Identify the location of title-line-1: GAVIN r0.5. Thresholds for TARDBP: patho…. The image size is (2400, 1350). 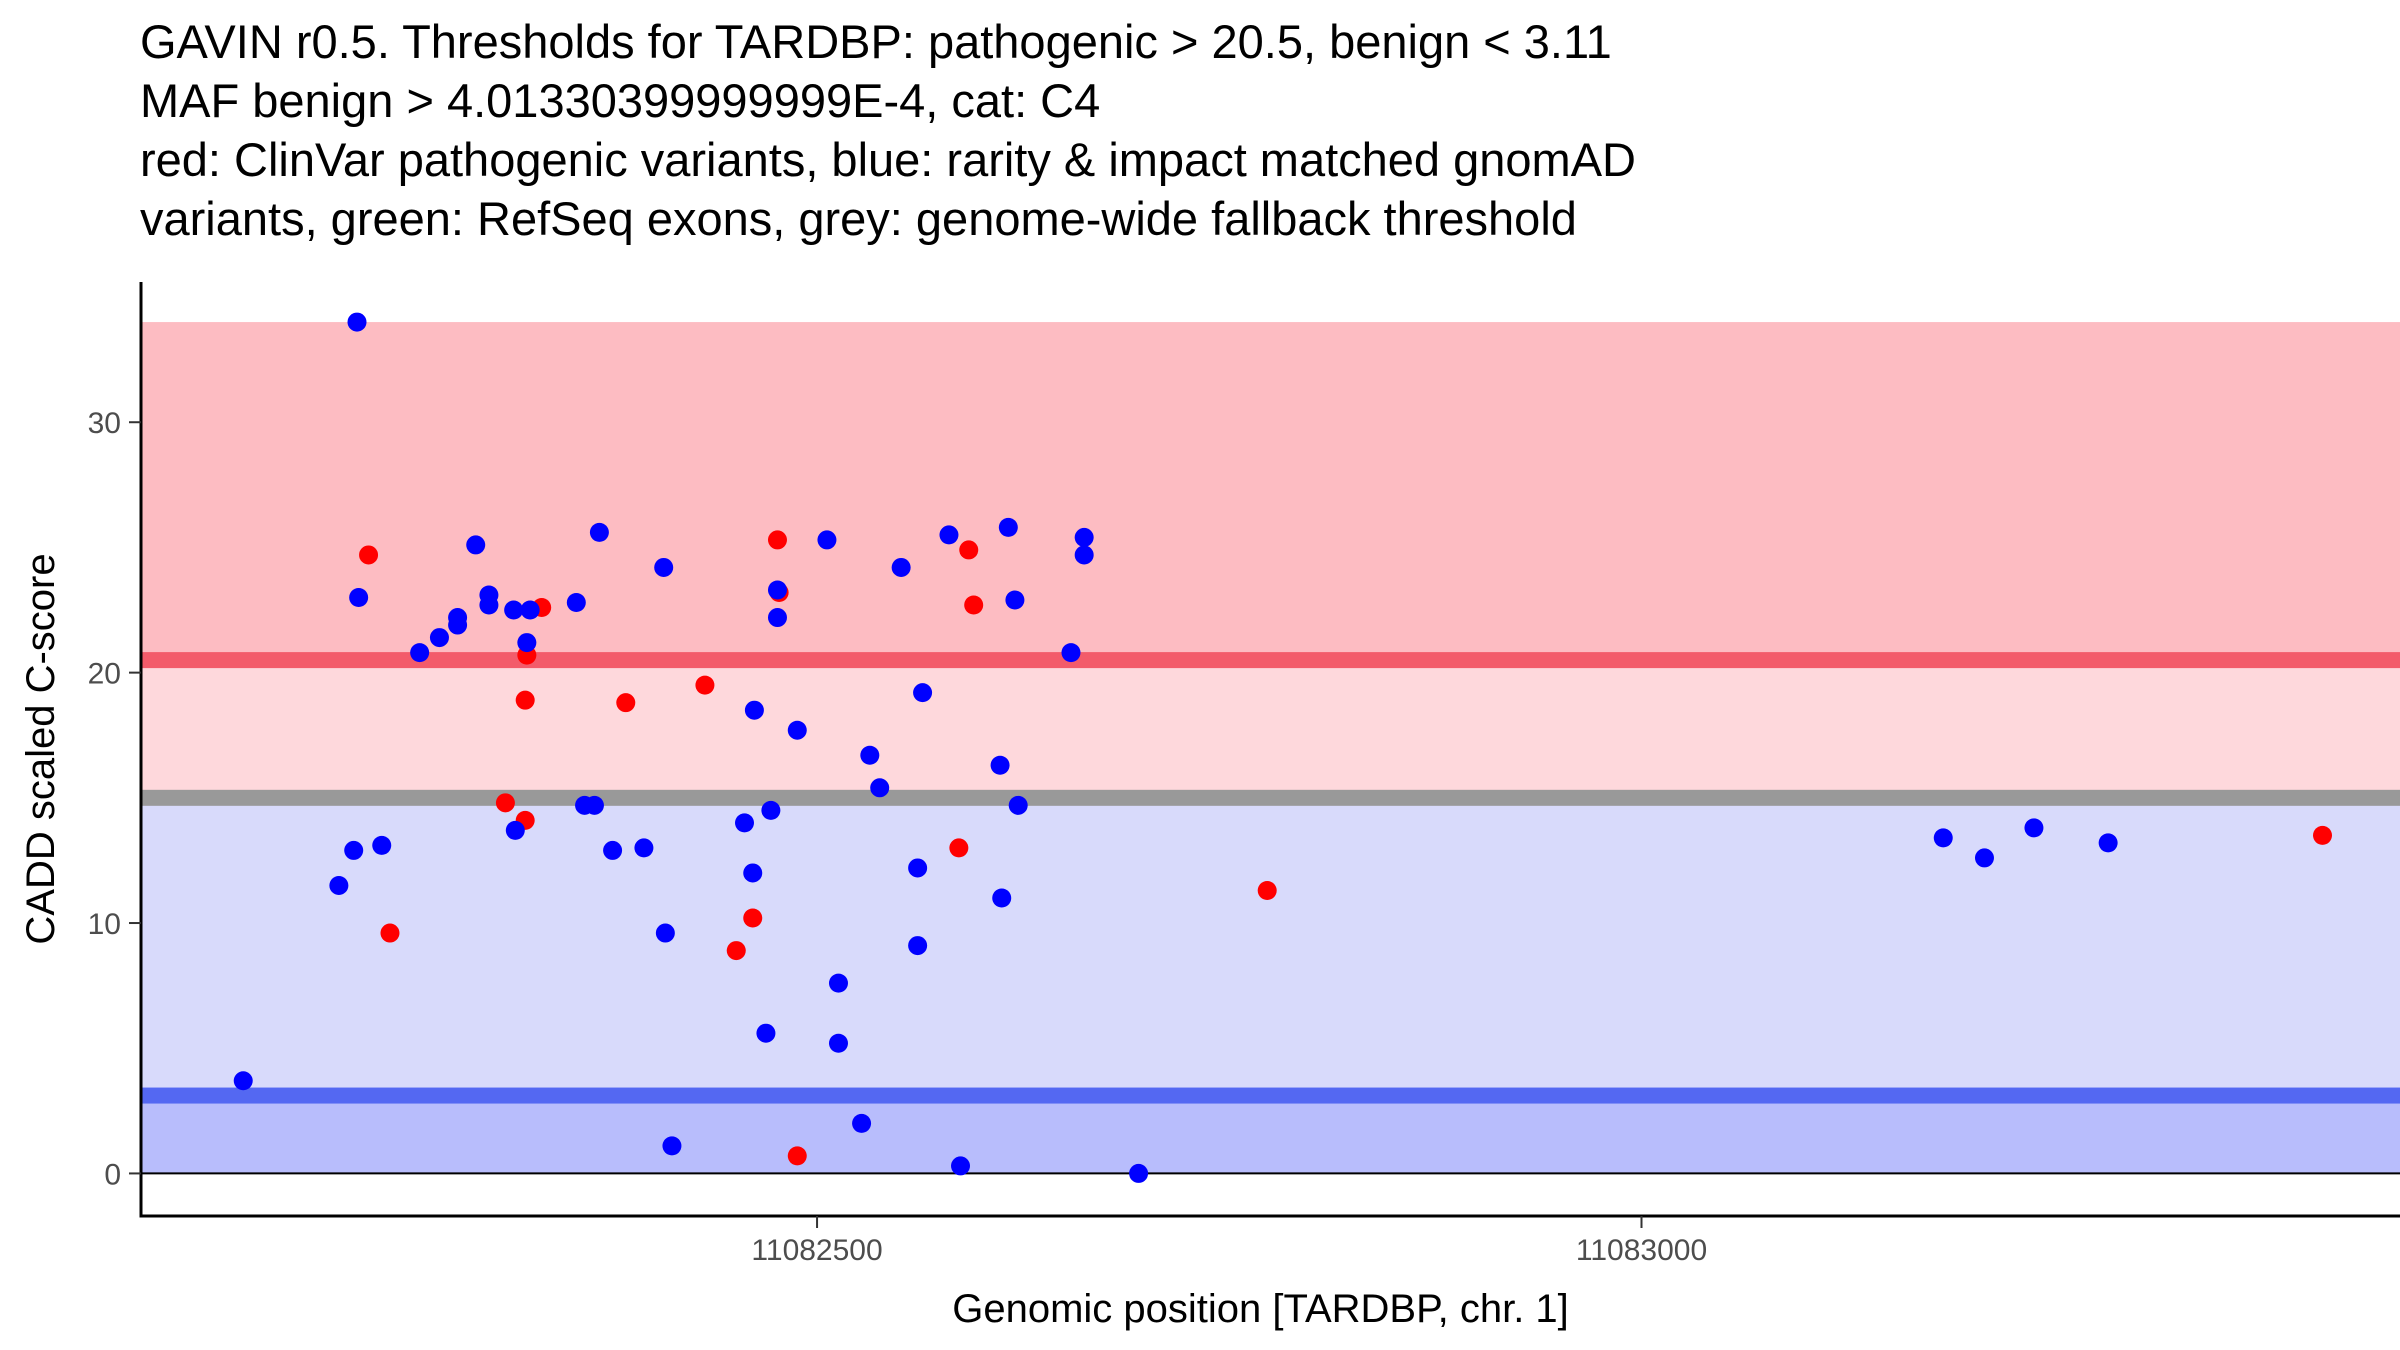
(876, 41).